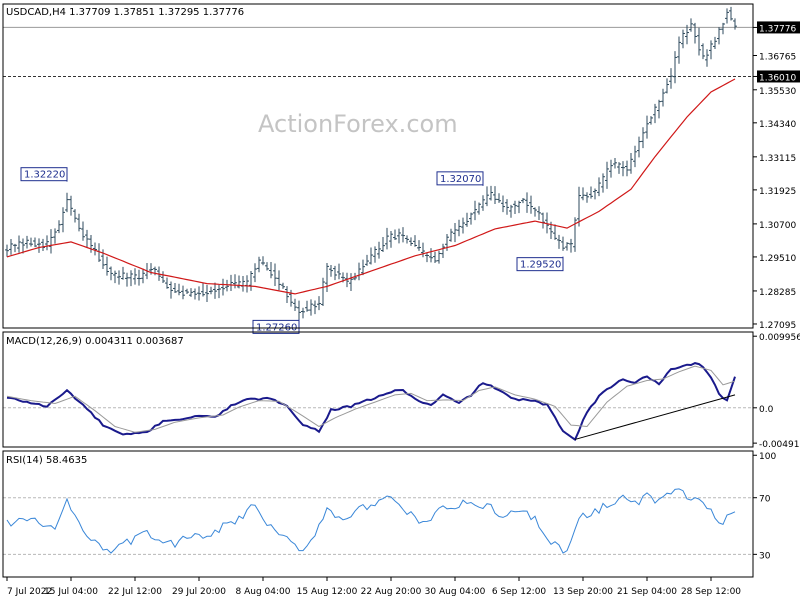 The width and height of the screenshot is (800, 604). Describe the element at coordinates (371, 402) in the screenshot. I see `macd-macd-line` at that location.